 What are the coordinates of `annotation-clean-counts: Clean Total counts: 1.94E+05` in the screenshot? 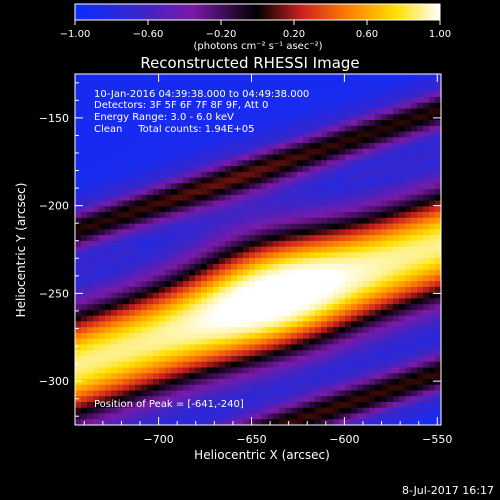 It's located at (174, 129).